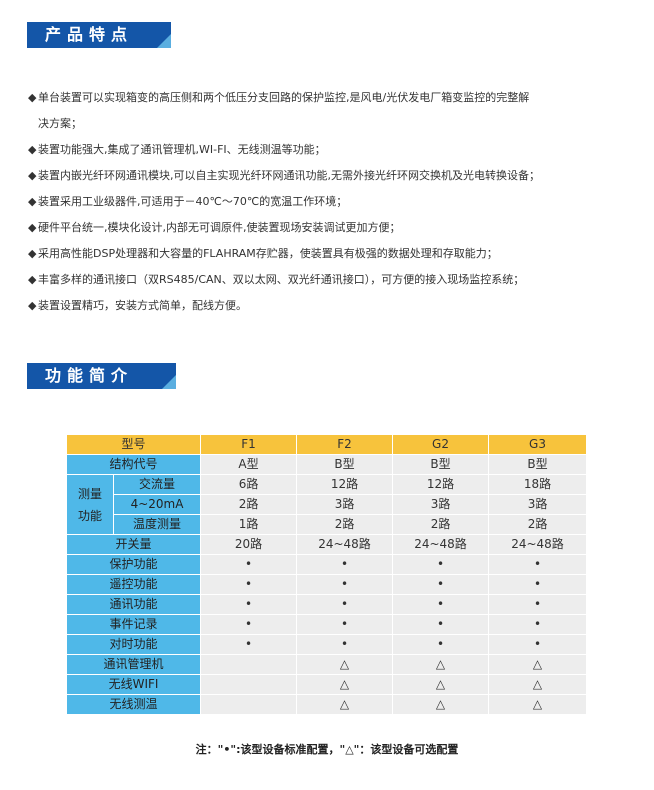 The height and width of the screenshot is (790, 654). I want to click on header-cell: 型号, so click(133, 444).